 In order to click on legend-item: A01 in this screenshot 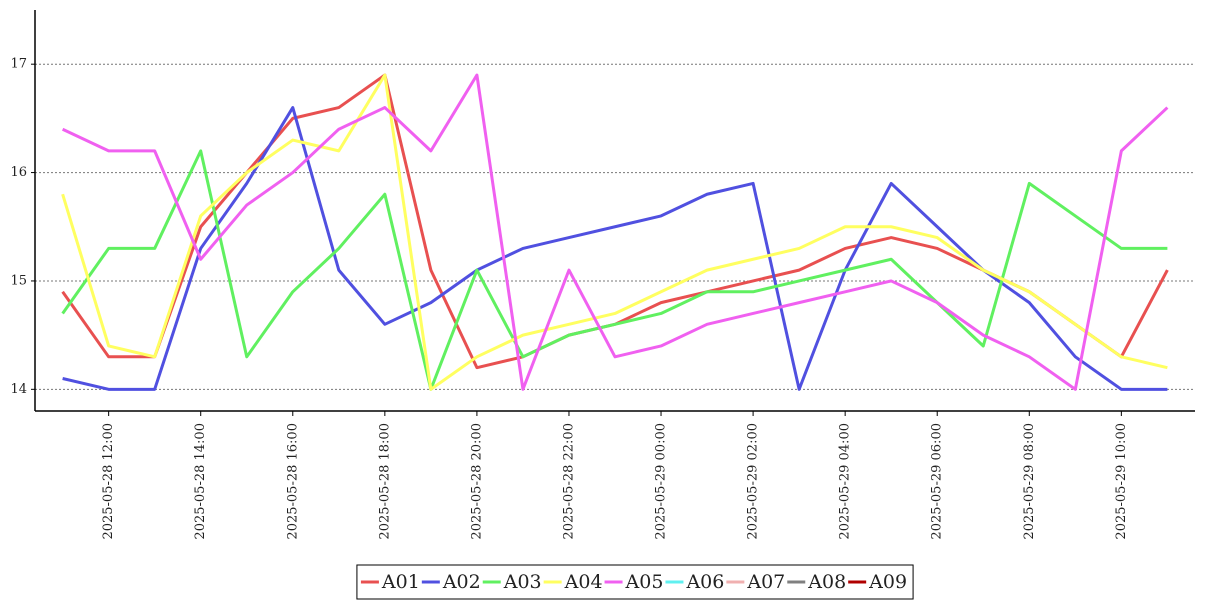, I will do `click(390, 582)`.